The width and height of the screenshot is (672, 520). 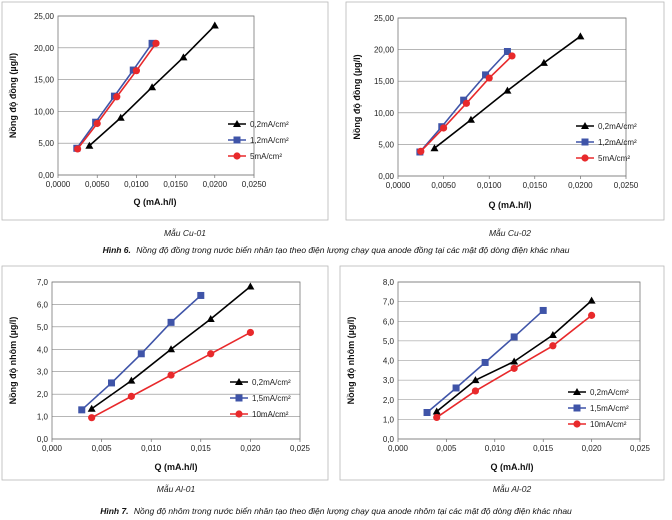 I want to click on y-tick-label: 3,0, so click(x=389, y=380).